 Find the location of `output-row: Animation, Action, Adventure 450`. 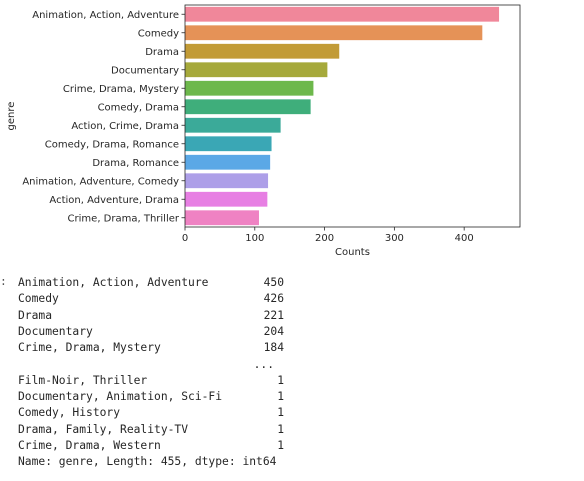

output-row: Animation, Action, Adventure 450 is located at coordinates (151, 283).